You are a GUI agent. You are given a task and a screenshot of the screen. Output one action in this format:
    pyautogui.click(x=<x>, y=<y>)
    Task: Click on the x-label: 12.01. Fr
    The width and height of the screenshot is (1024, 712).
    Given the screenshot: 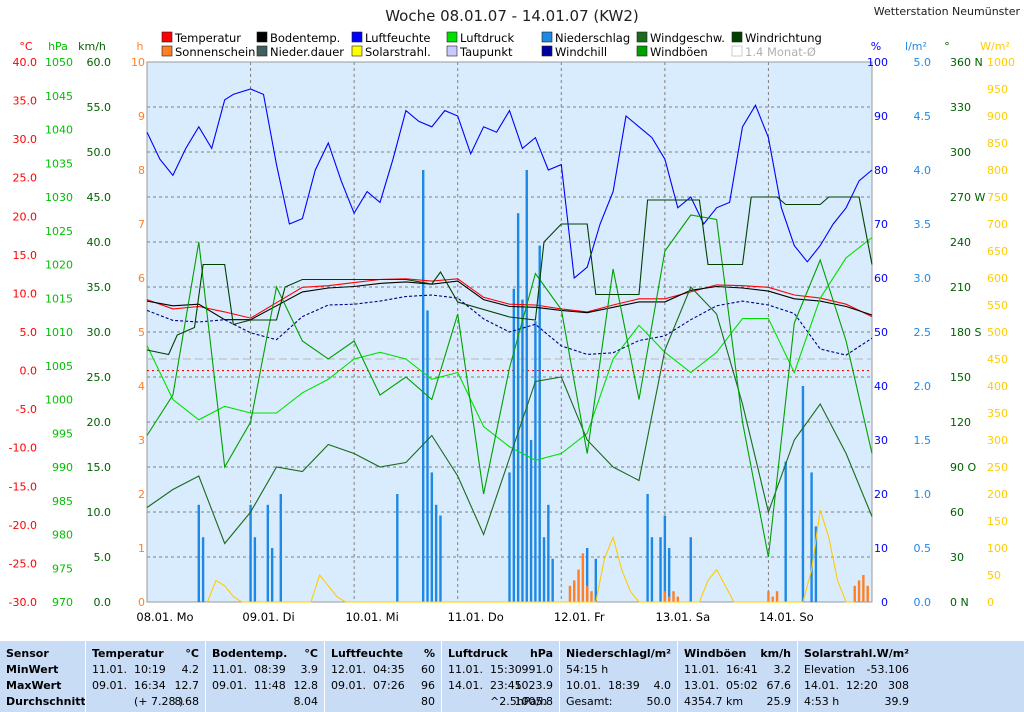 What is the action you would take?
    pyautogui.click(x=579, y=617)
    